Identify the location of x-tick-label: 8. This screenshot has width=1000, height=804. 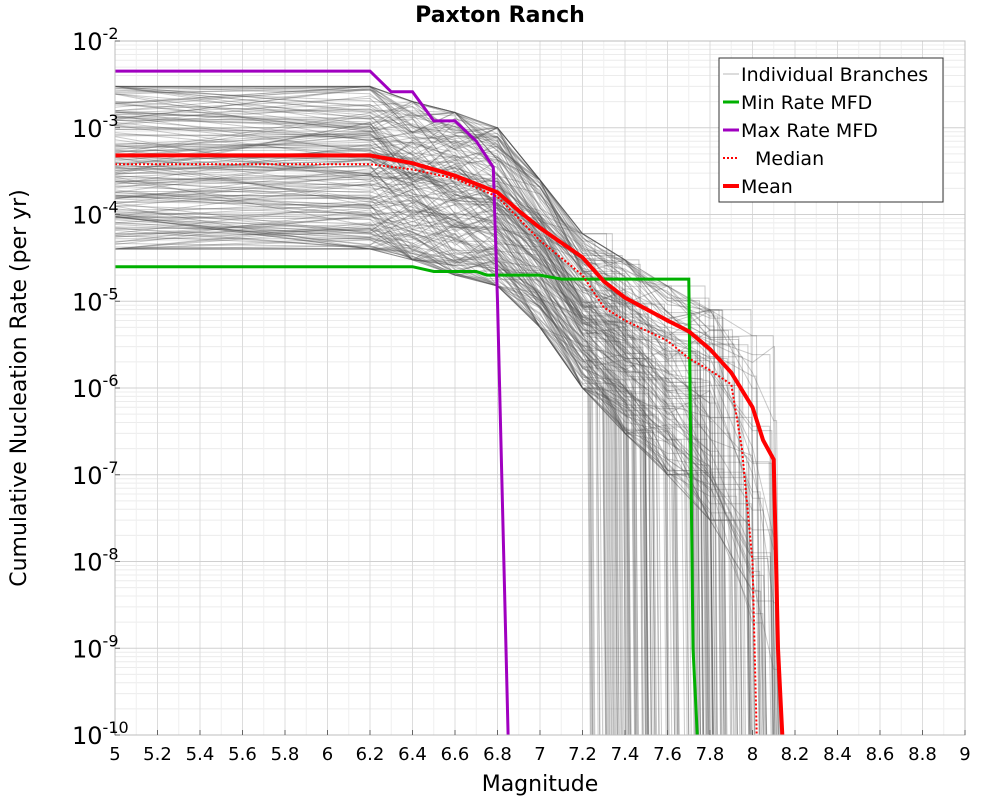
(752, 754).